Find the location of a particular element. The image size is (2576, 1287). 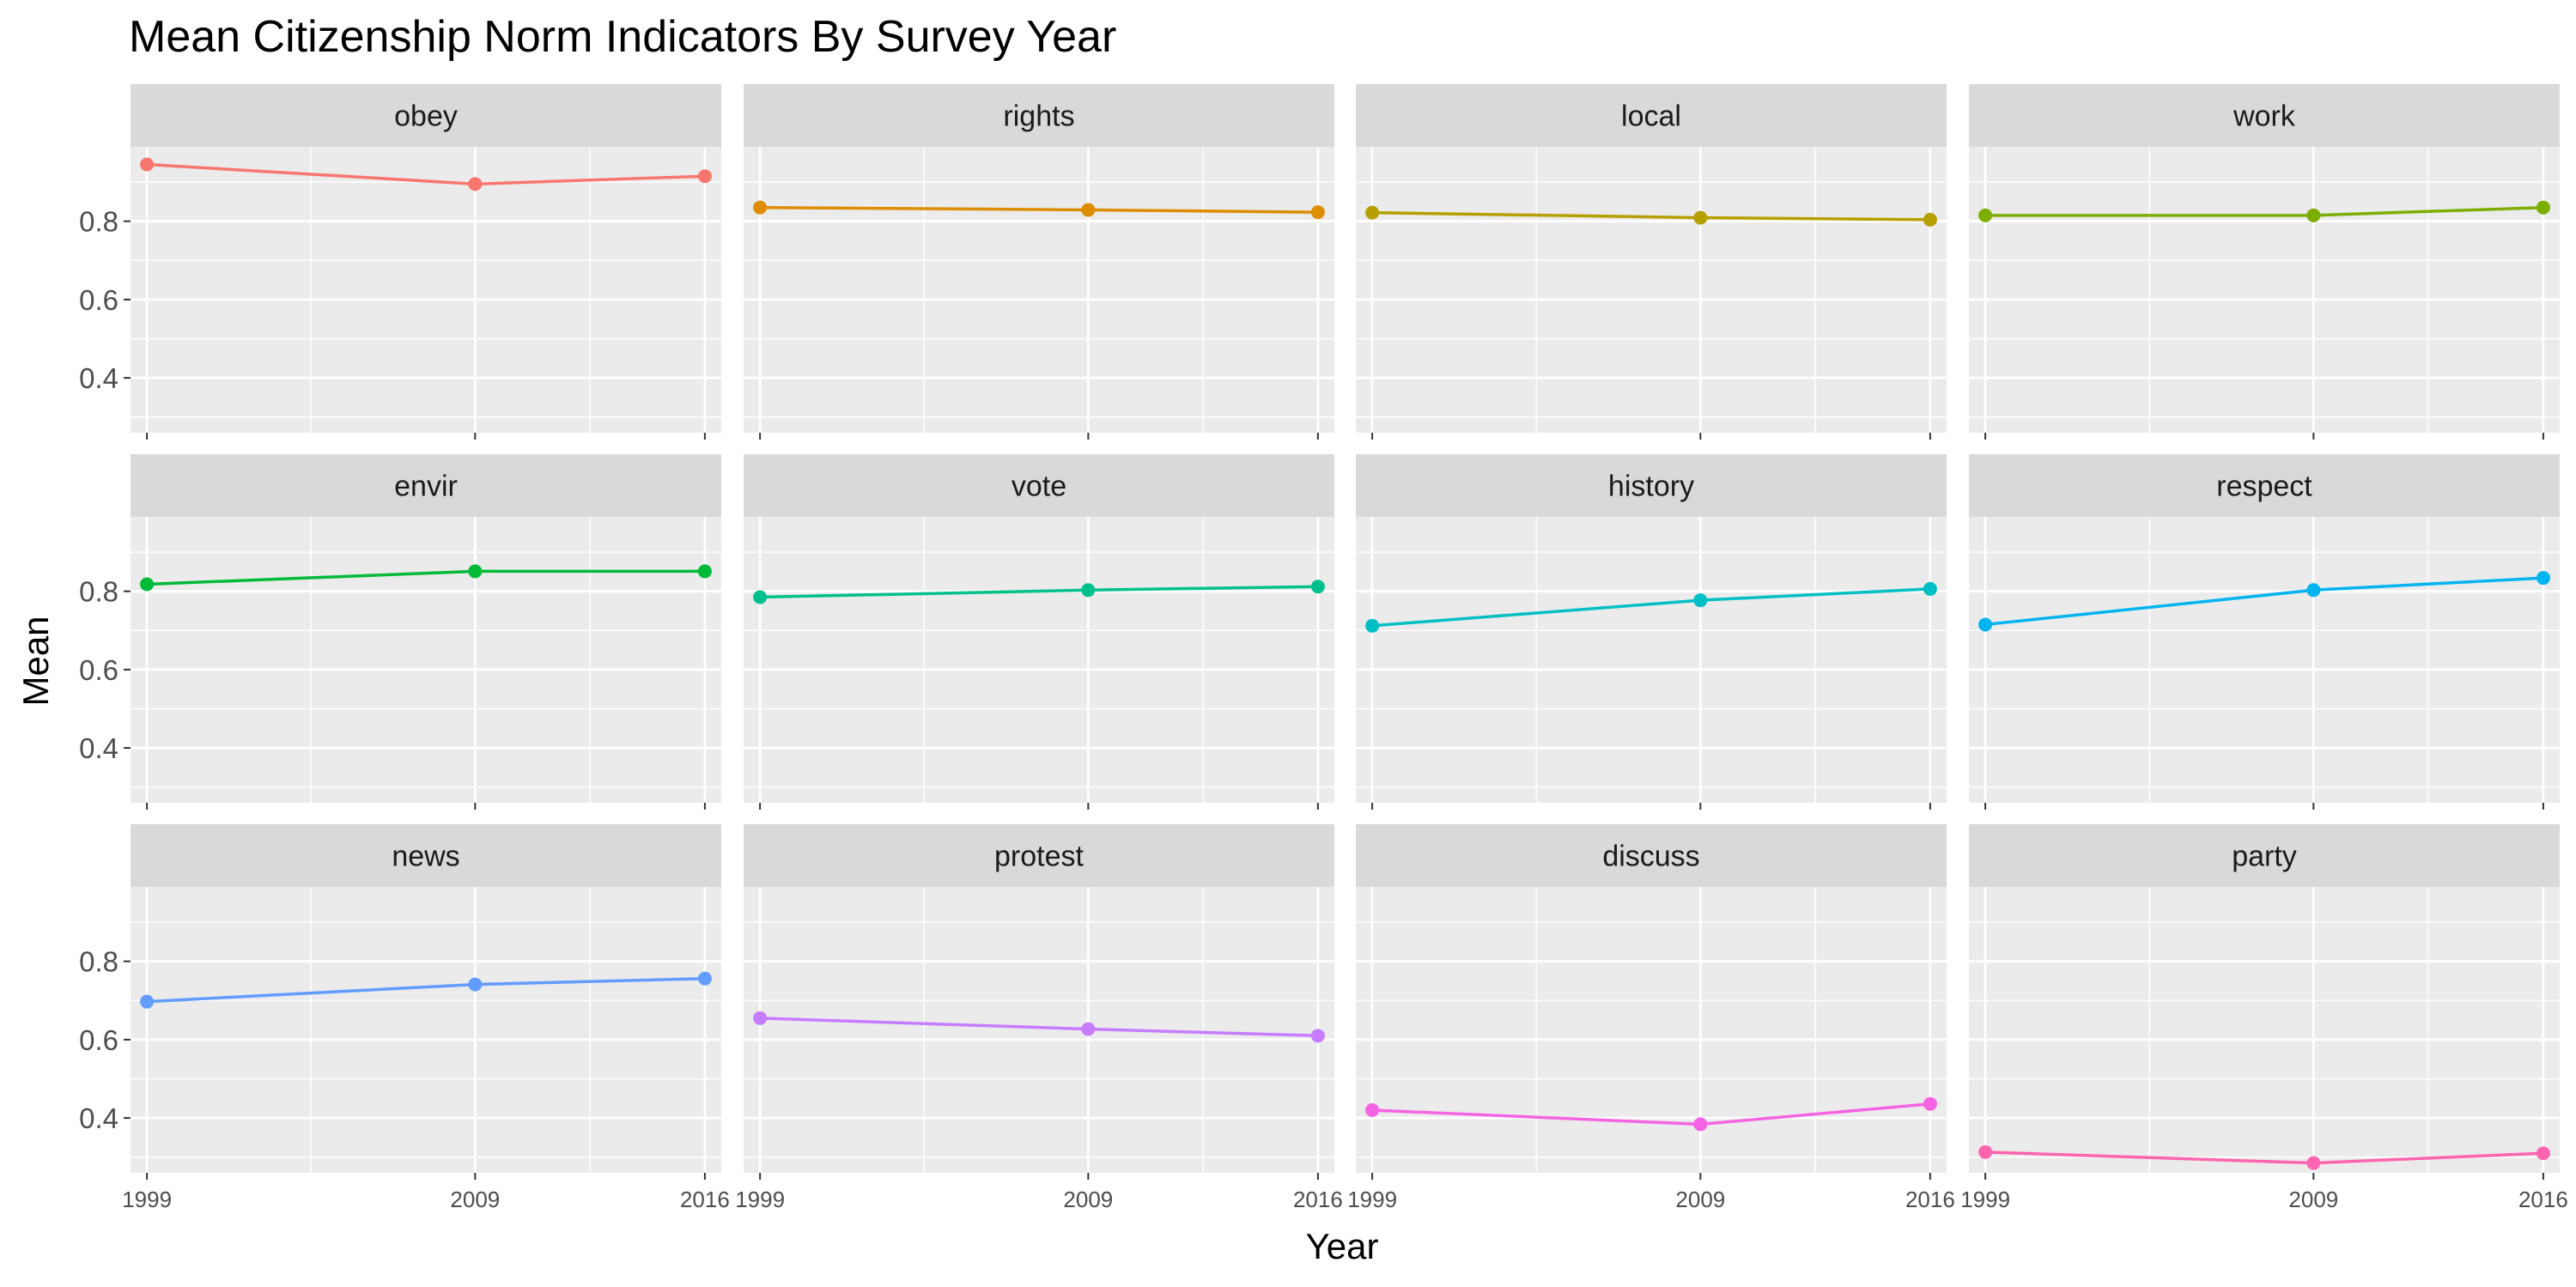

data-point-local-1999 is located at coordinates (1372, 212).